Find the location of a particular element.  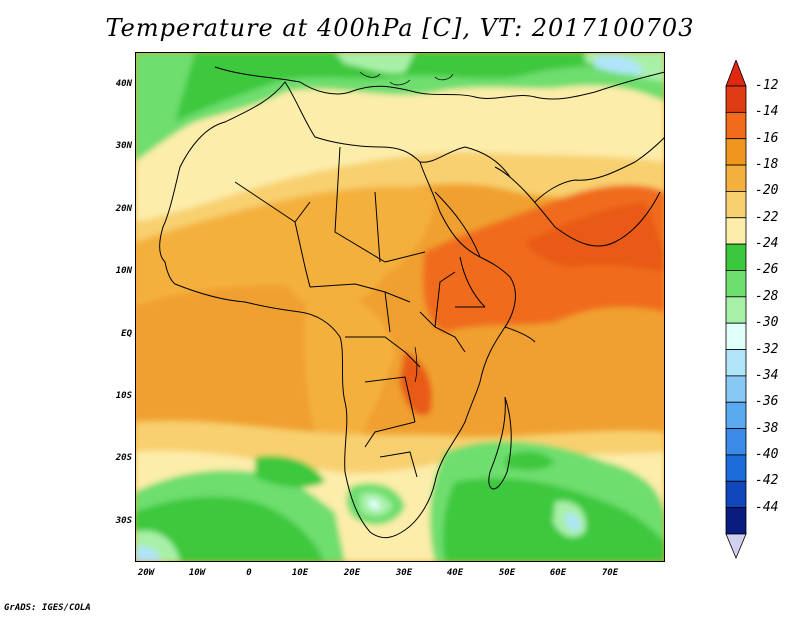

colorbar-level-label: -22 is located at coordinates (767, 217).